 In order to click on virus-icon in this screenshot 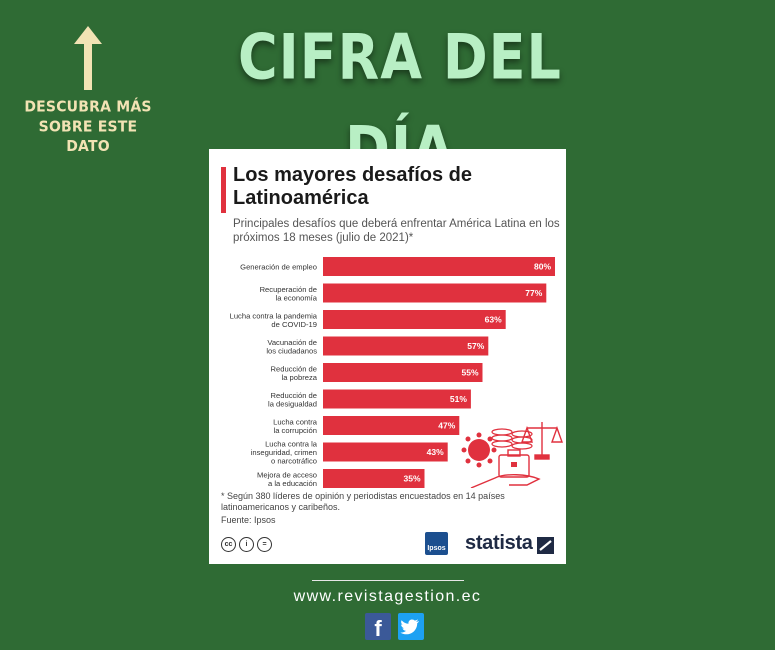, I will do `click(479, 450)`.